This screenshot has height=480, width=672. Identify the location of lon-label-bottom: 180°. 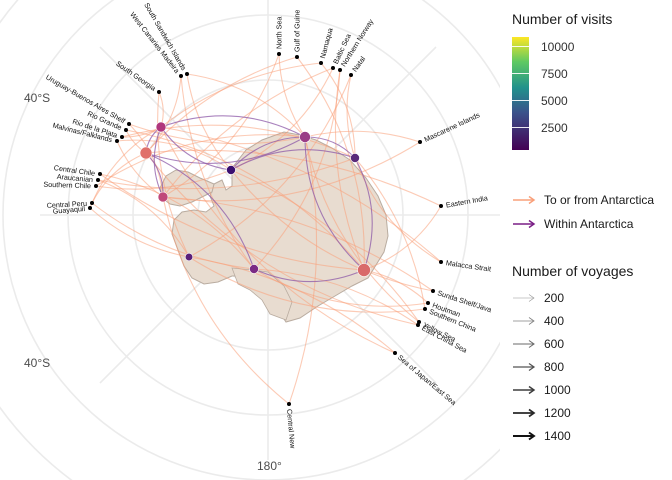
(269, 466).